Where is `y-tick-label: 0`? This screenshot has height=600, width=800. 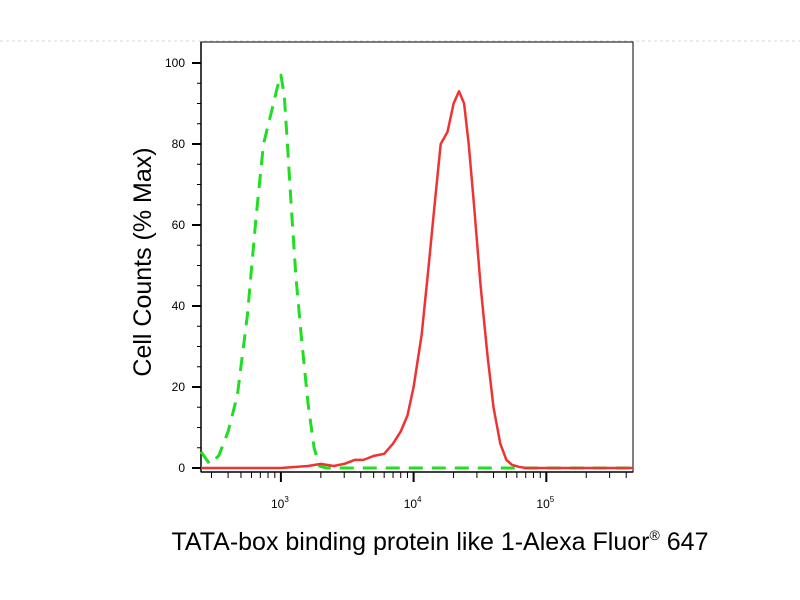
y-tick-label: 0 is located at coordinates (181, 468).